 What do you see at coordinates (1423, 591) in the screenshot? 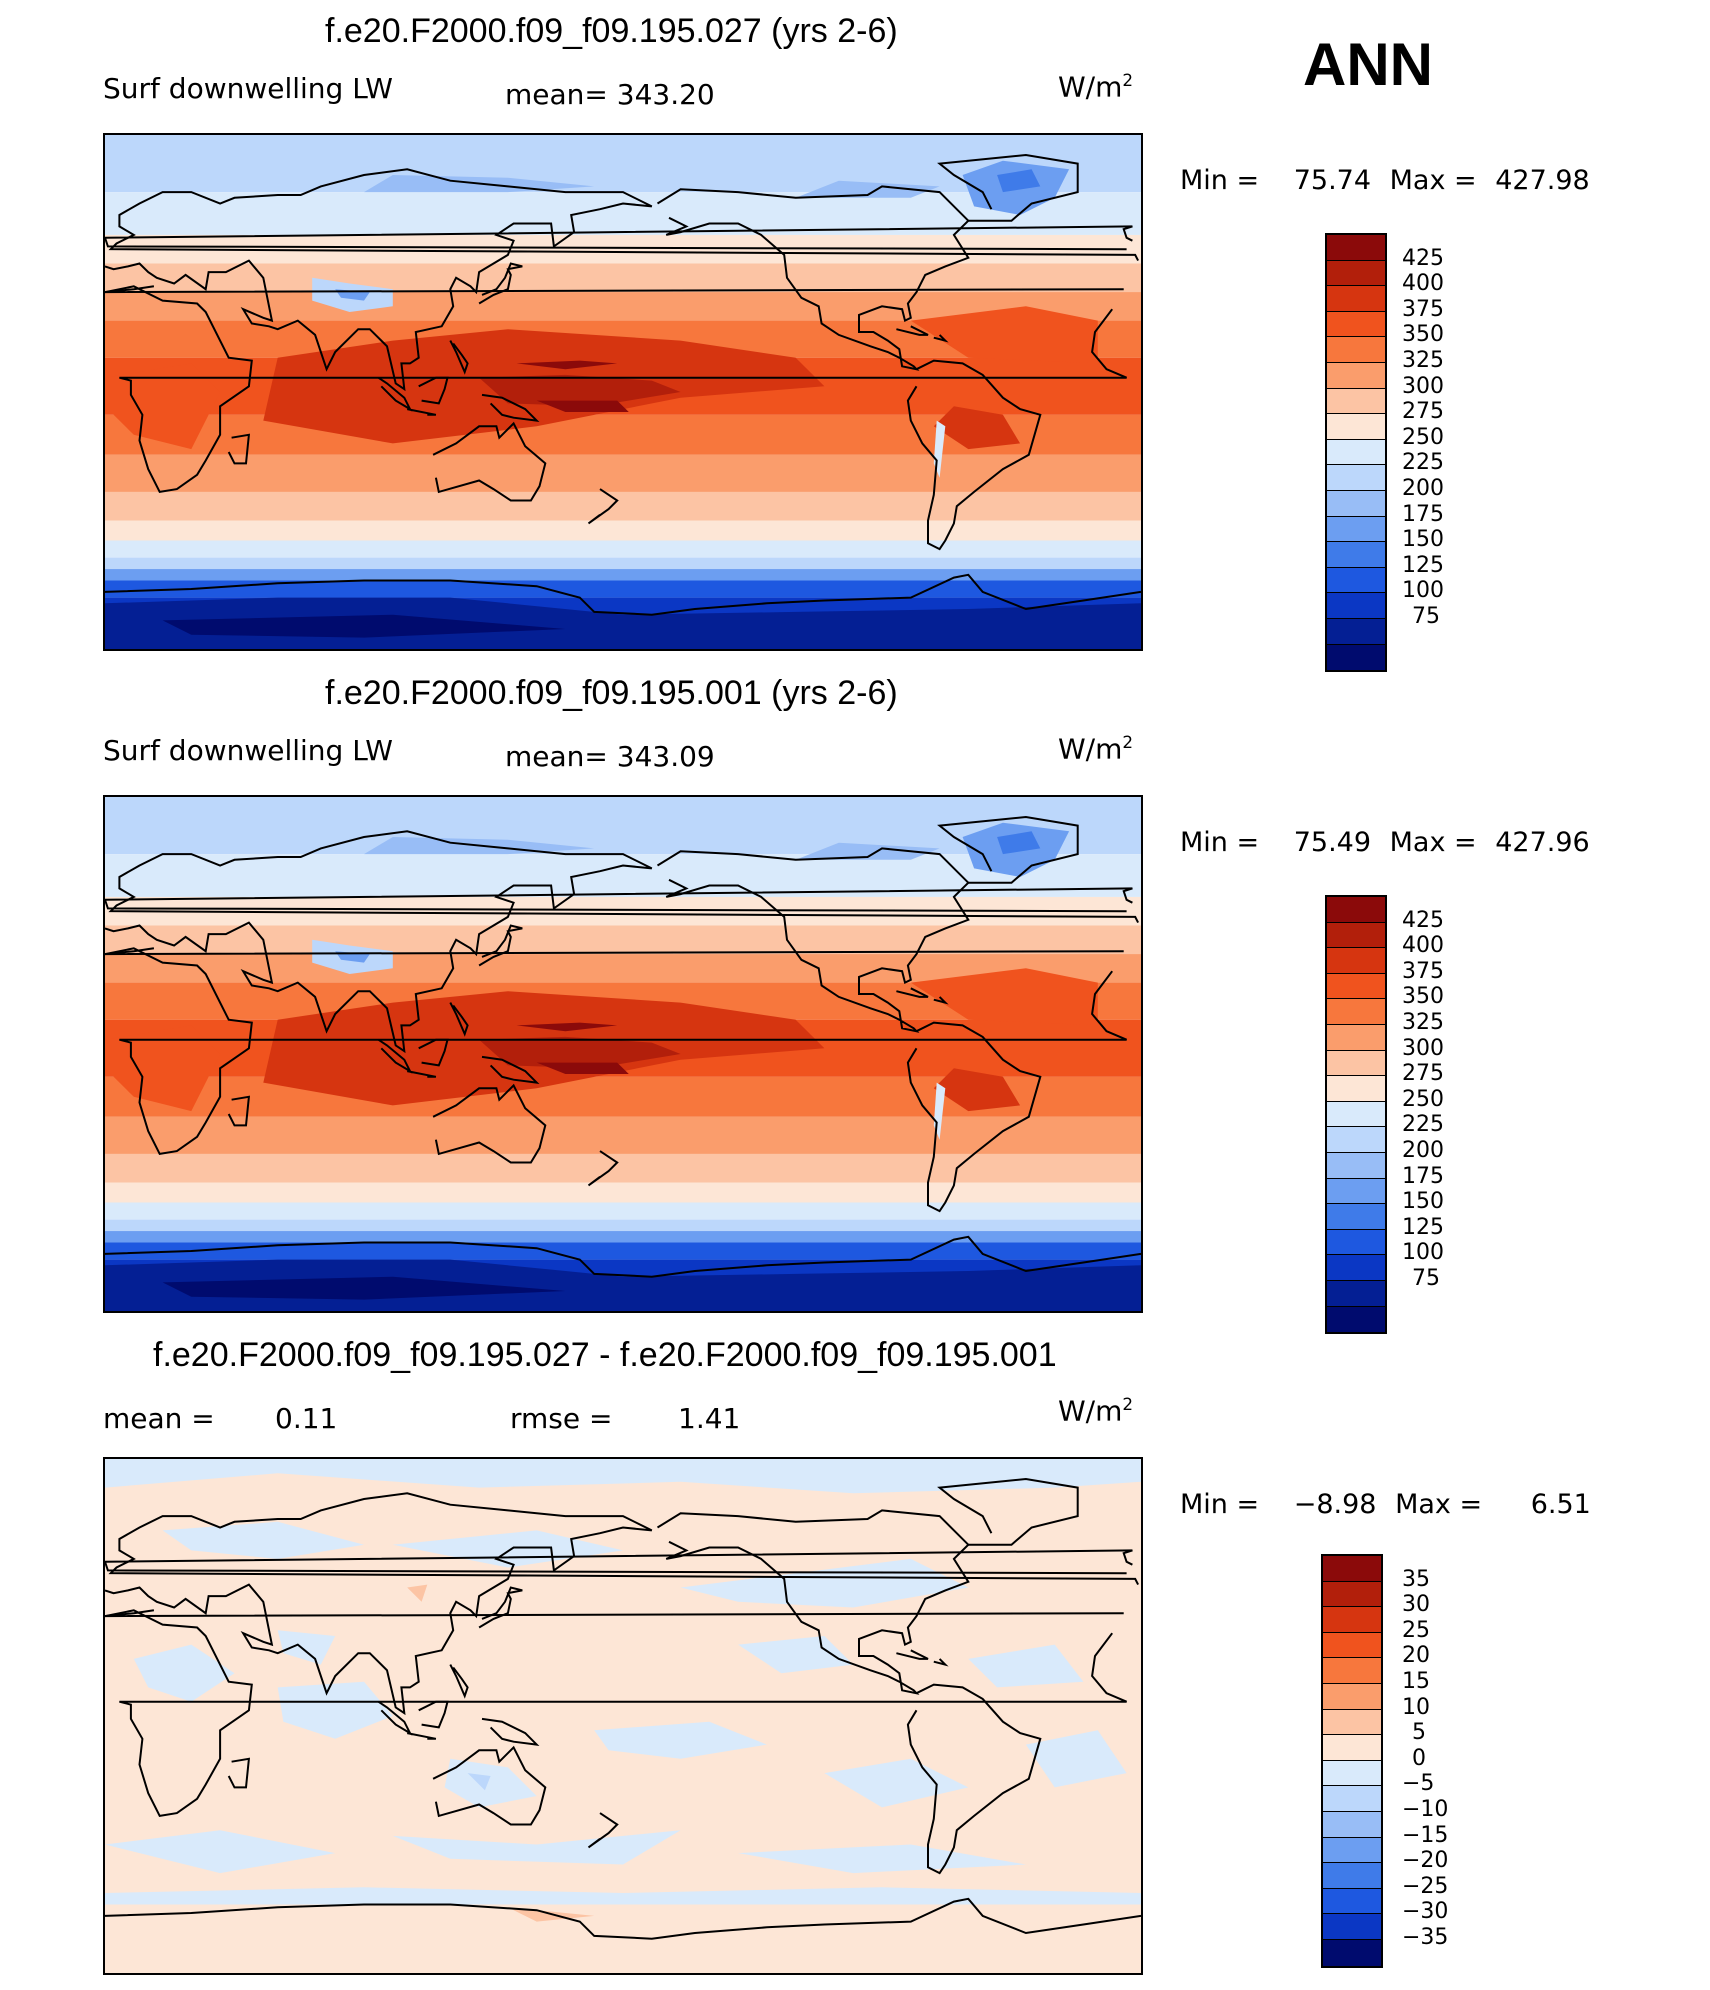
I see `colorbar-tick-label: 100` at bounding box center [1423, 591].